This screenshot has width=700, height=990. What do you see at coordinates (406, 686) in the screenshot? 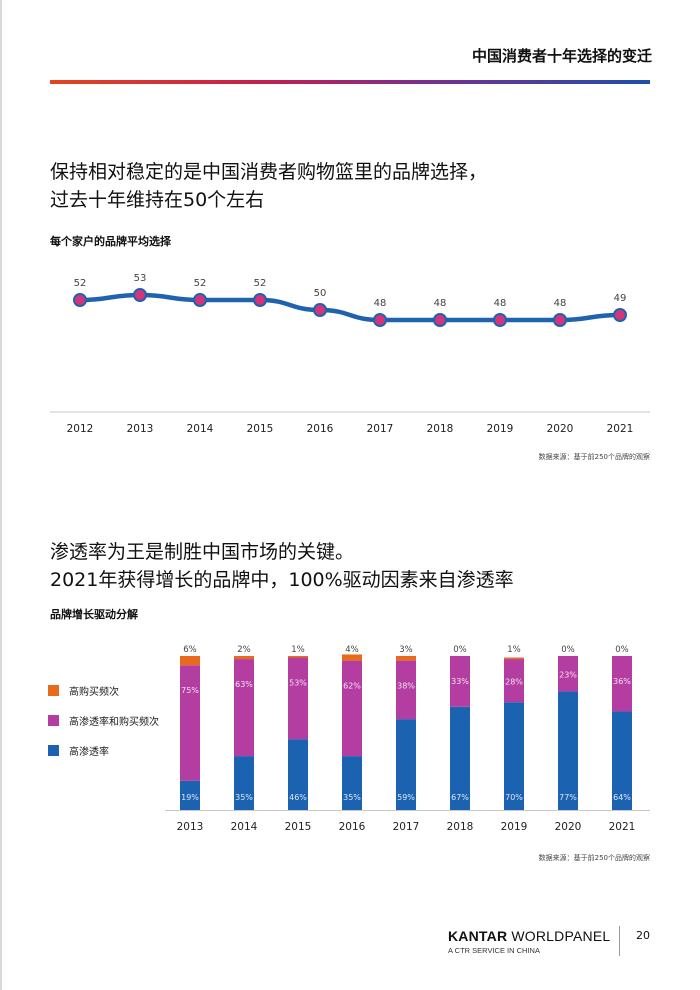
I see `bar-label-penetration-and-frequency: 38%` at bounding box center [406, 686].